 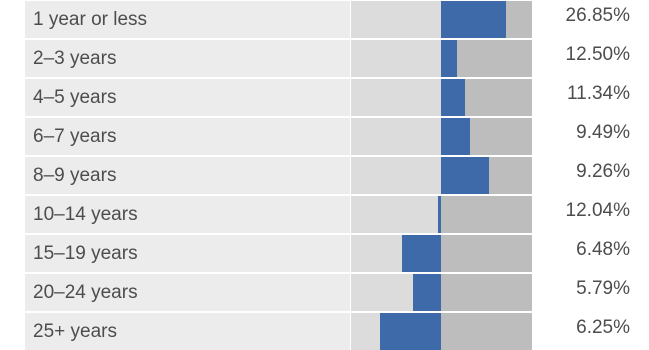 What do you see at coordinates (75, 97) in the screenshot?
I see `category-label: 4–5 years` at bounding box center [75, 97].